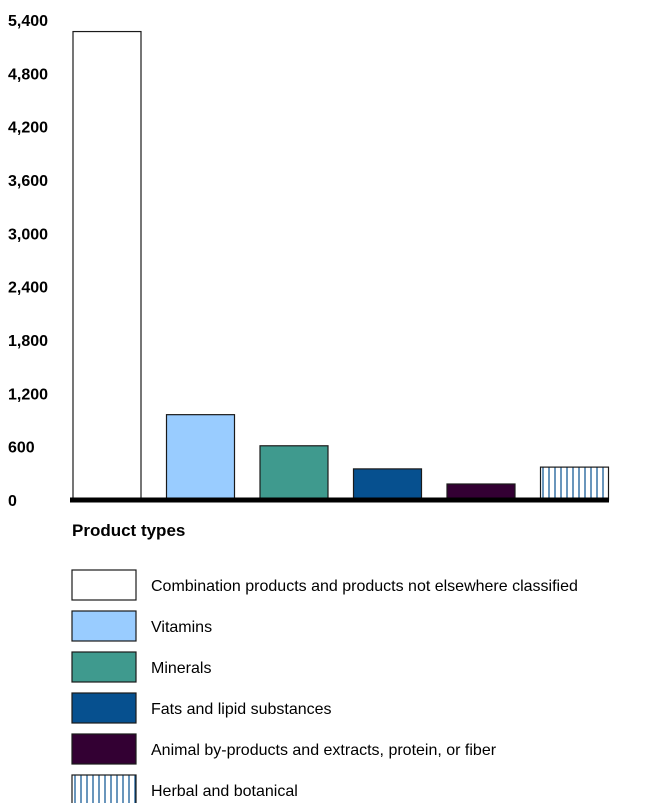  Describe the element at coordinates (12, 501) in the screenshot. I see `y-tick-label: 0` at that location.